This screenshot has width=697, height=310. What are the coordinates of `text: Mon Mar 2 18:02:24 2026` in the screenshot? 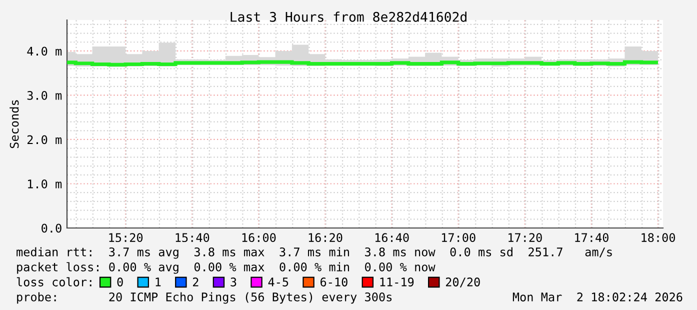 It's located at (597, 297).